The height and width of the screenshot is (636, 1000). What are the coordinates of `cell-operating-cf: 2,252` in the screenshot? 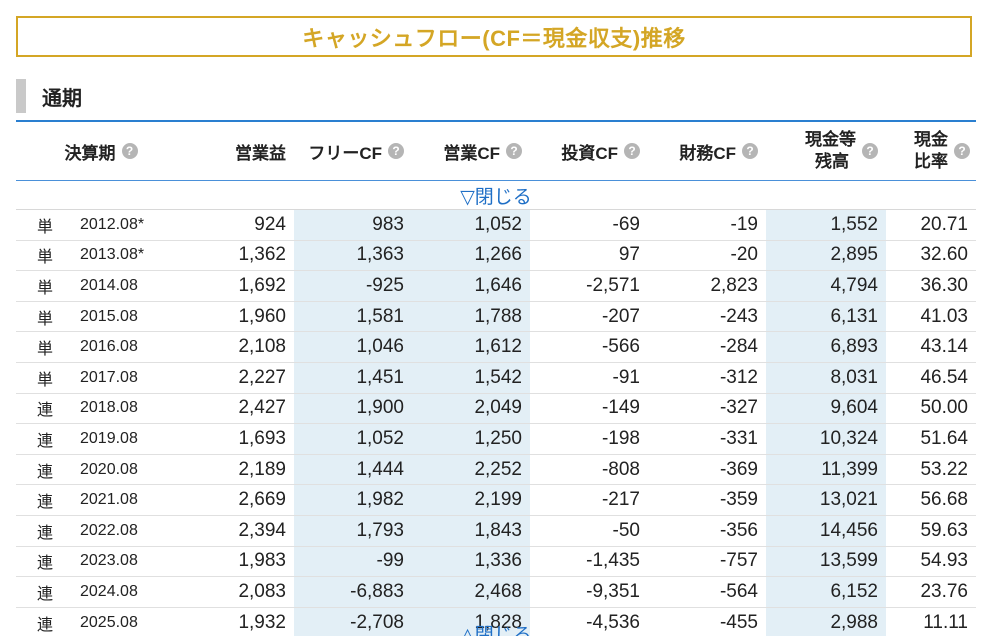 It's located at (471, 470).